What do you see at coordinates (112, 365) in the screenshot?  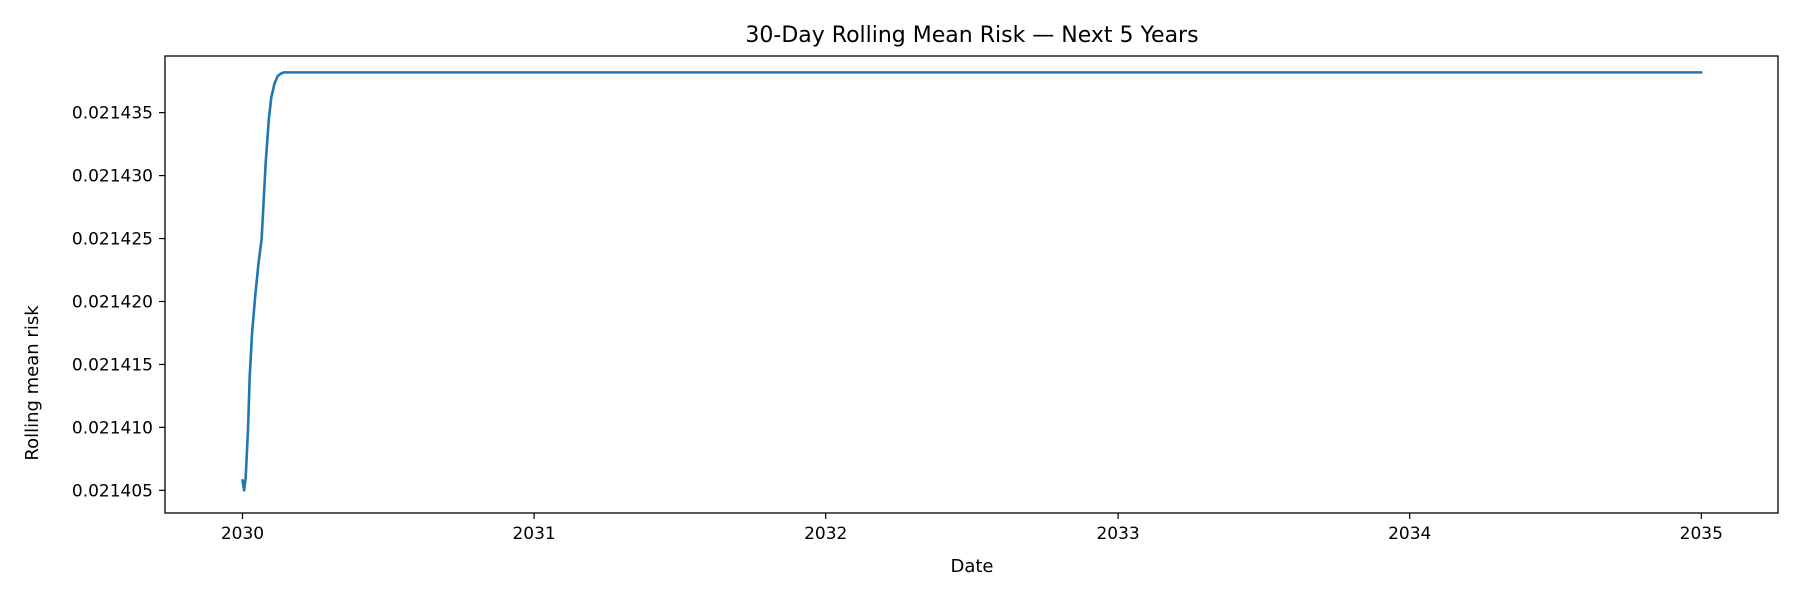 I see `y-tick-label: 0.021415` at bounding box center [112, 365].